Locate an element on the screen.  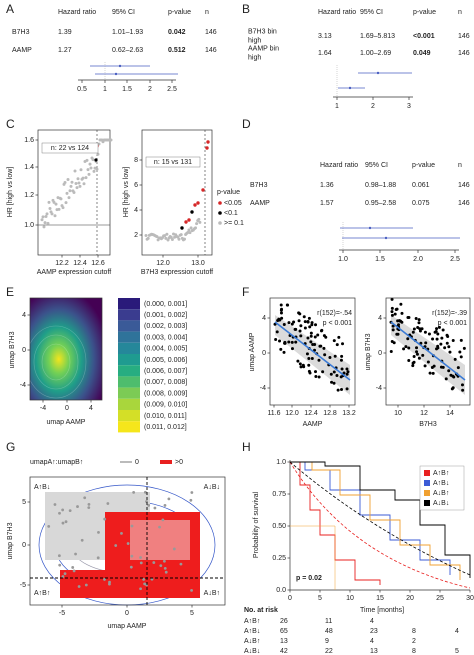
tick-label: 2.0 is located at coordinates (418, 259).